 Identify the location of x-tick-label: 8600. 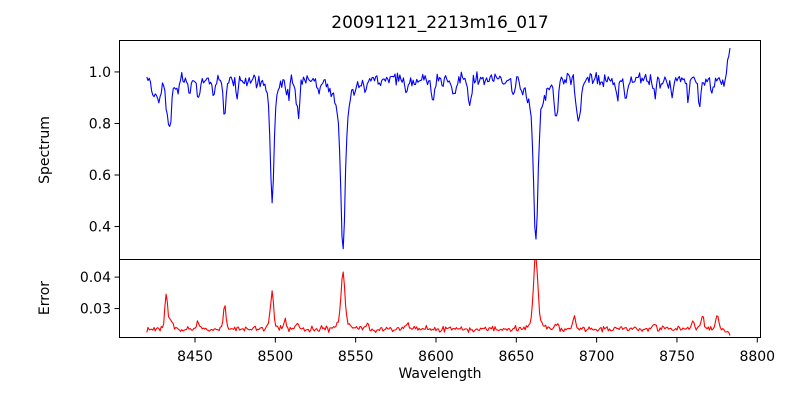
(436, 357).